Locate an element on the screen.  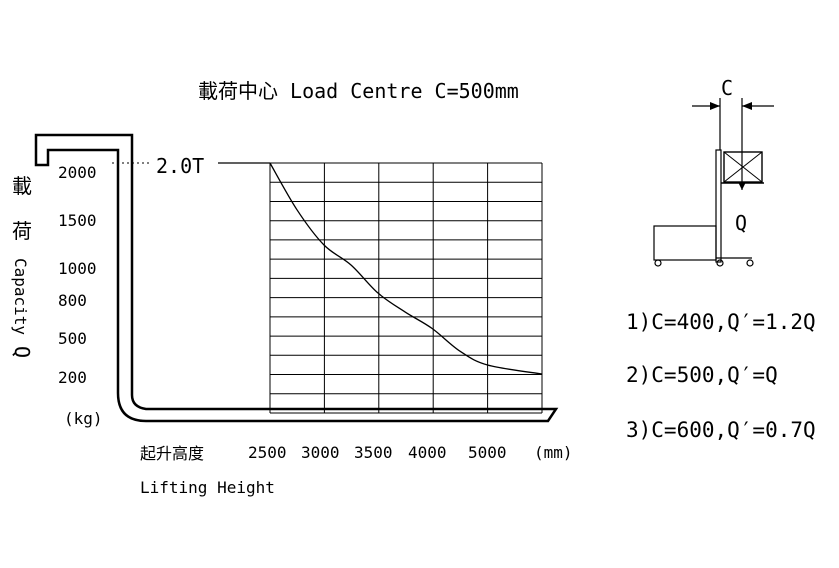
capacity-curve is located at coordinates (406, 268).